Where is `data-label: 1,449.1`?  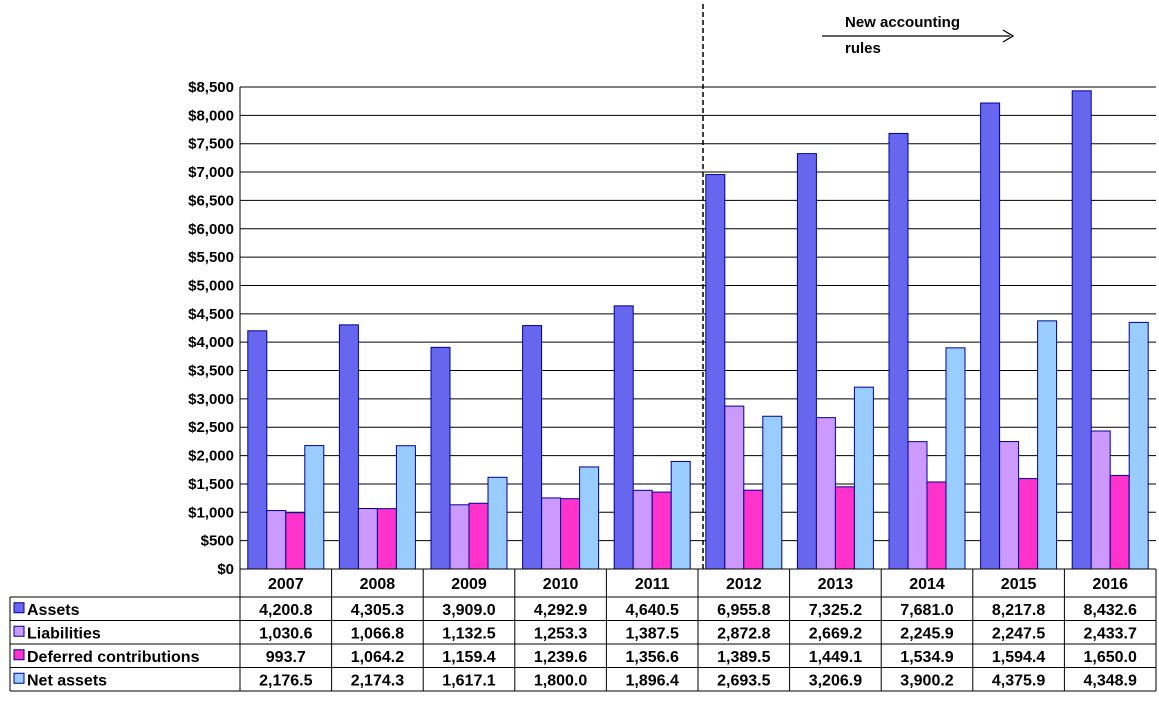
data-label: 1,449.1 is located at coordinates (835, 657).